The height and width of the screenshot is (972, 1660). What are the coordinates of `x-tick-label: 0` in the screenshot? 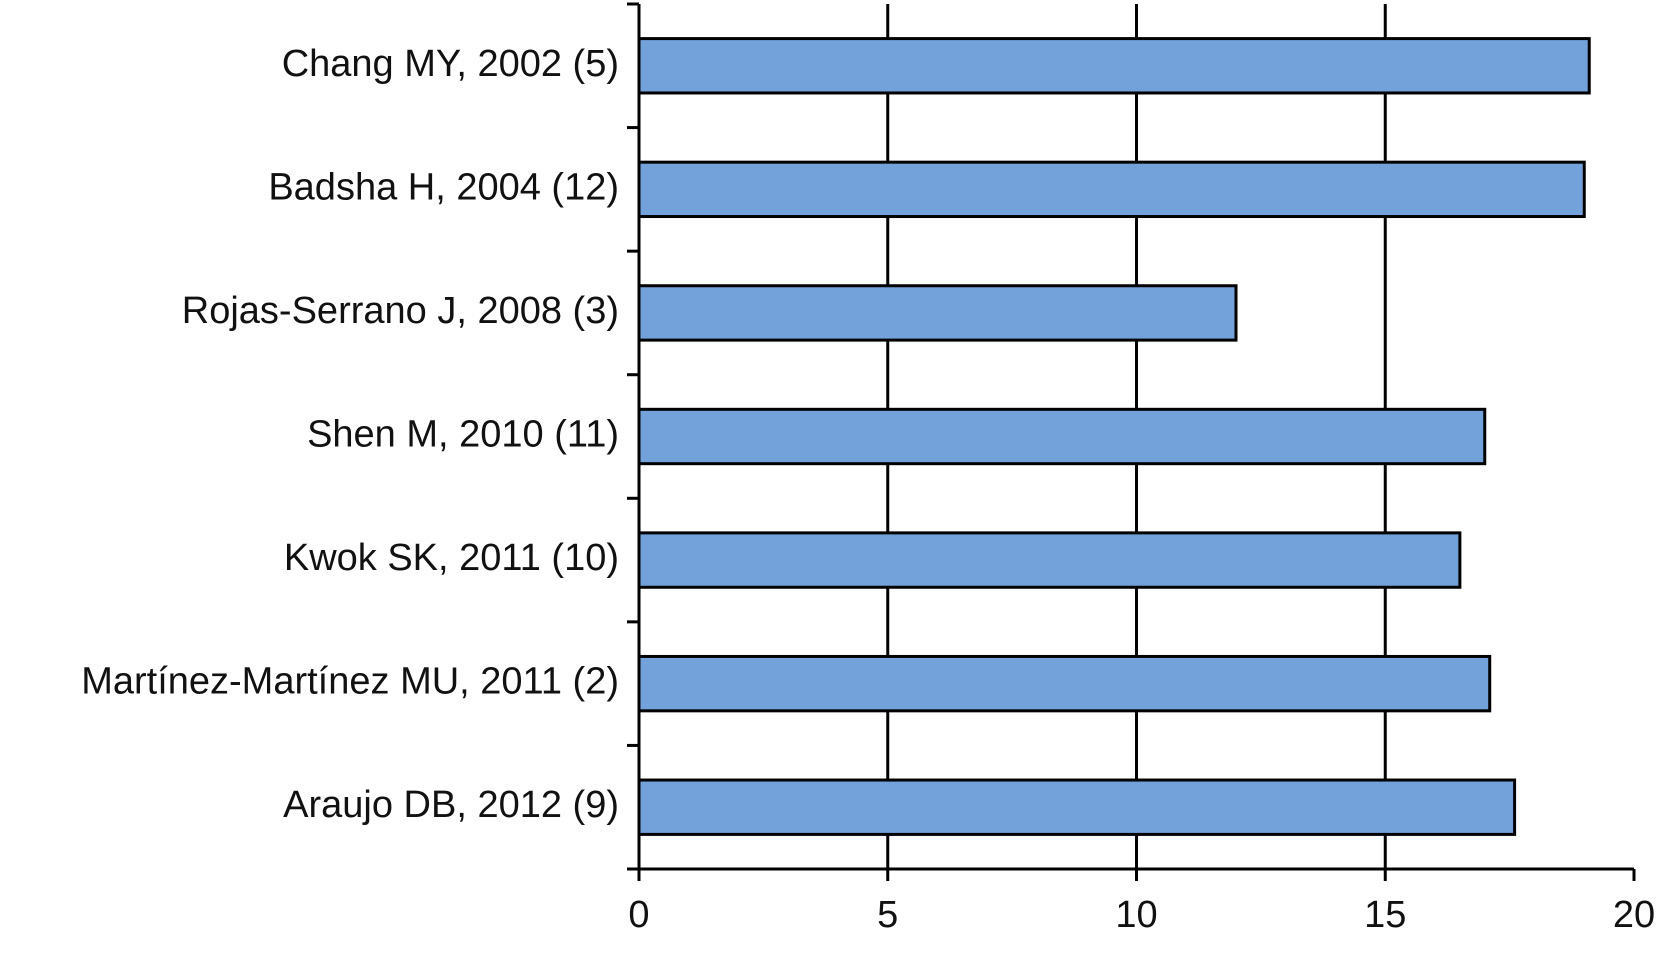 It's located at (638, 915).